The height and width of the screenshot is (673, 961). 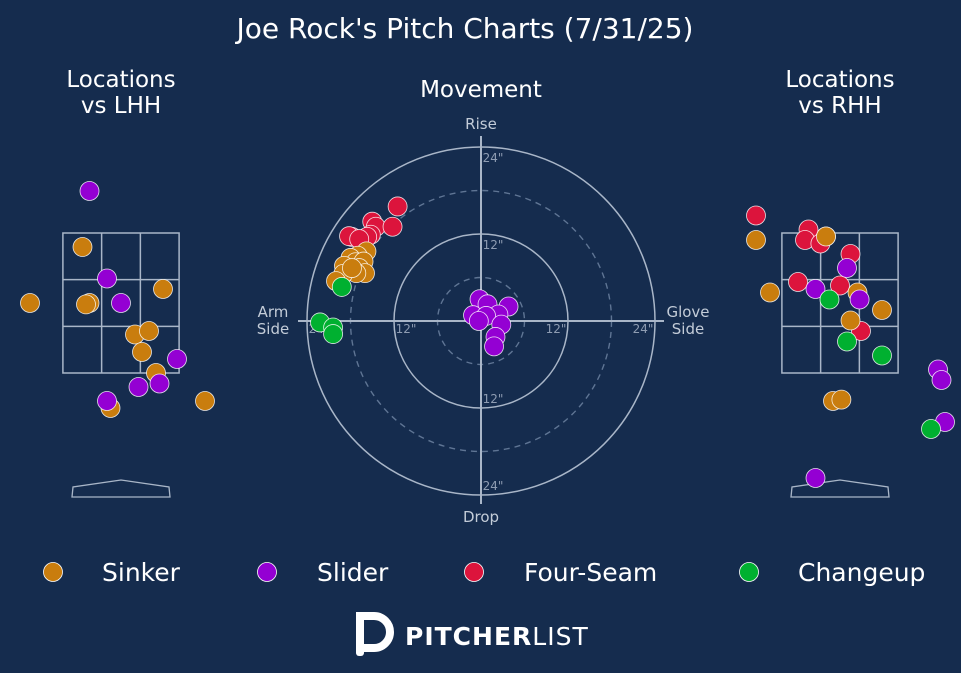 What do you see at coordinates (414, 276) in the screenshot?
I see `movement-points` at bounding box center [414, 276].